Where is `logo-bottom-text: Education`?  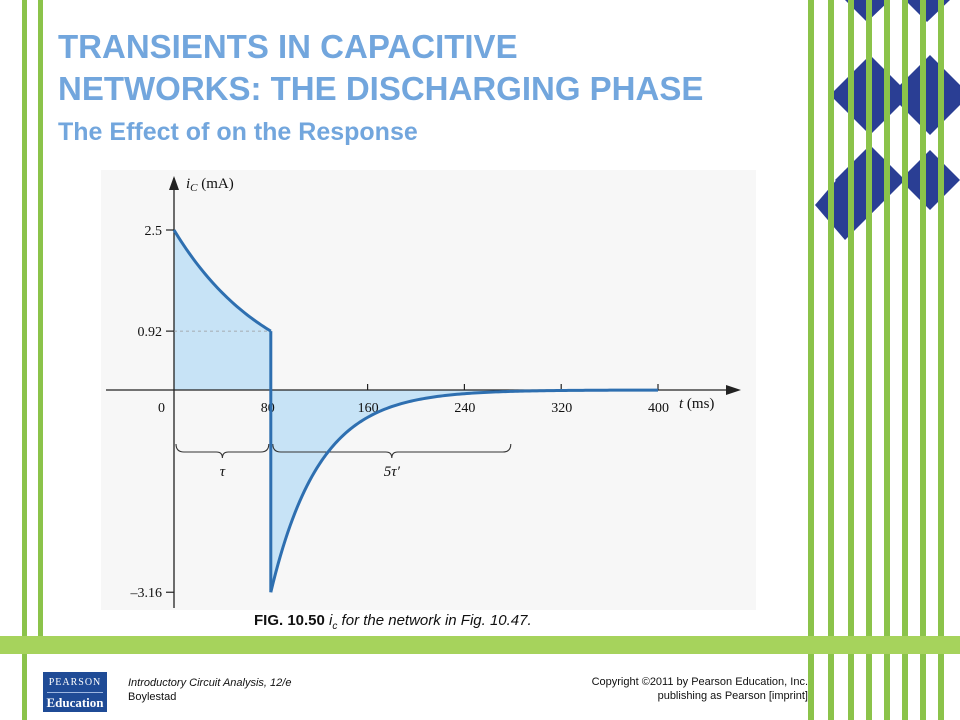 logo-bottom-text: Education is located at coordinates (75, 702).